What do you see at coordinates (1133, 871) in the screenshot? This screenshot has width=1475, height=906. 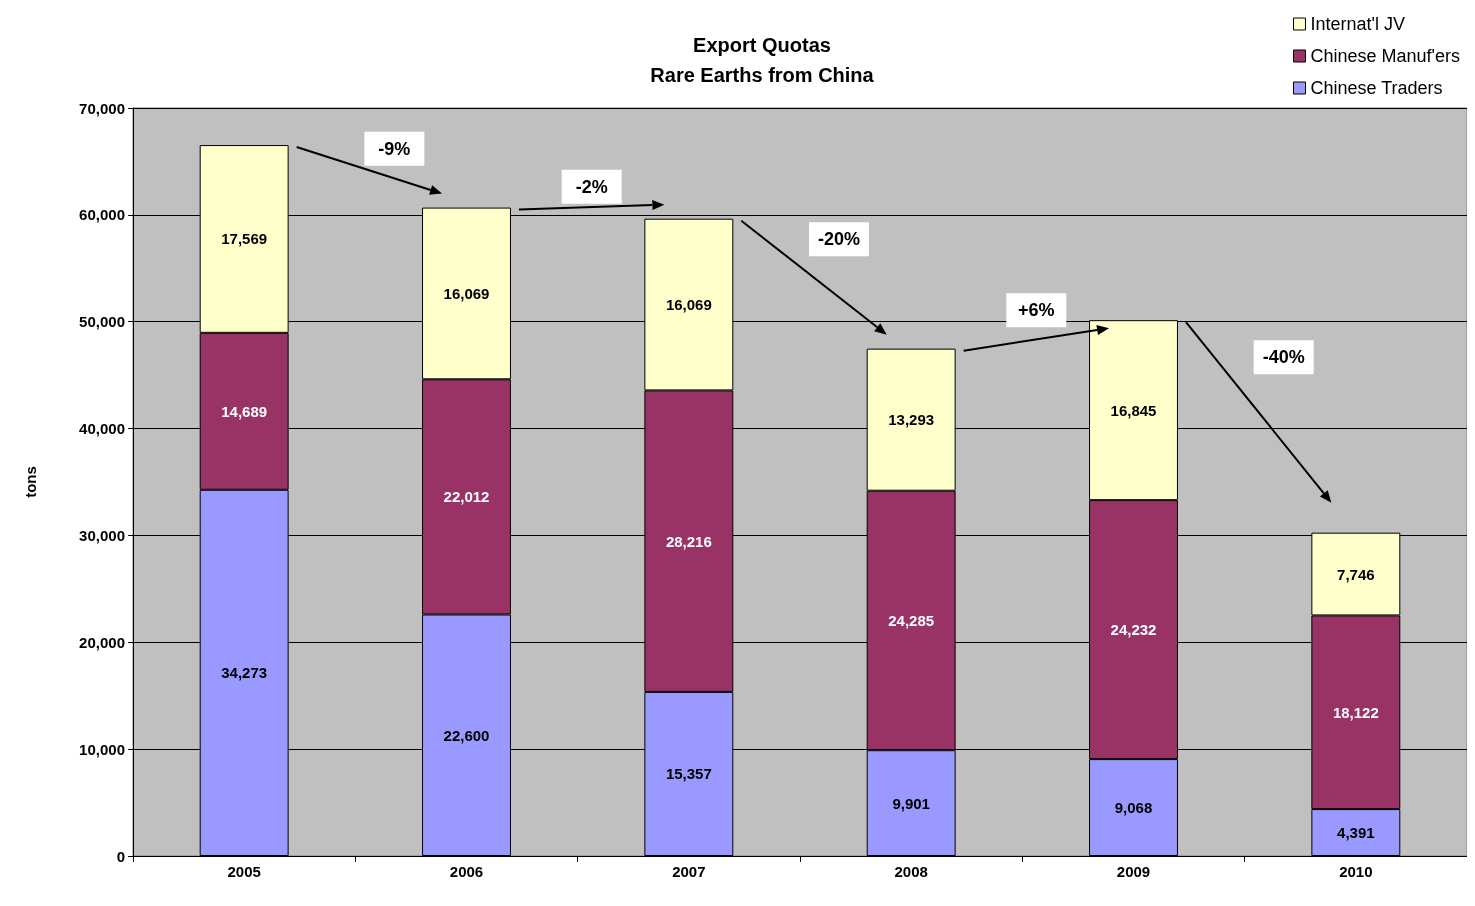 I see `x-tick-label: 2009` at bounding box center [1133, 871].